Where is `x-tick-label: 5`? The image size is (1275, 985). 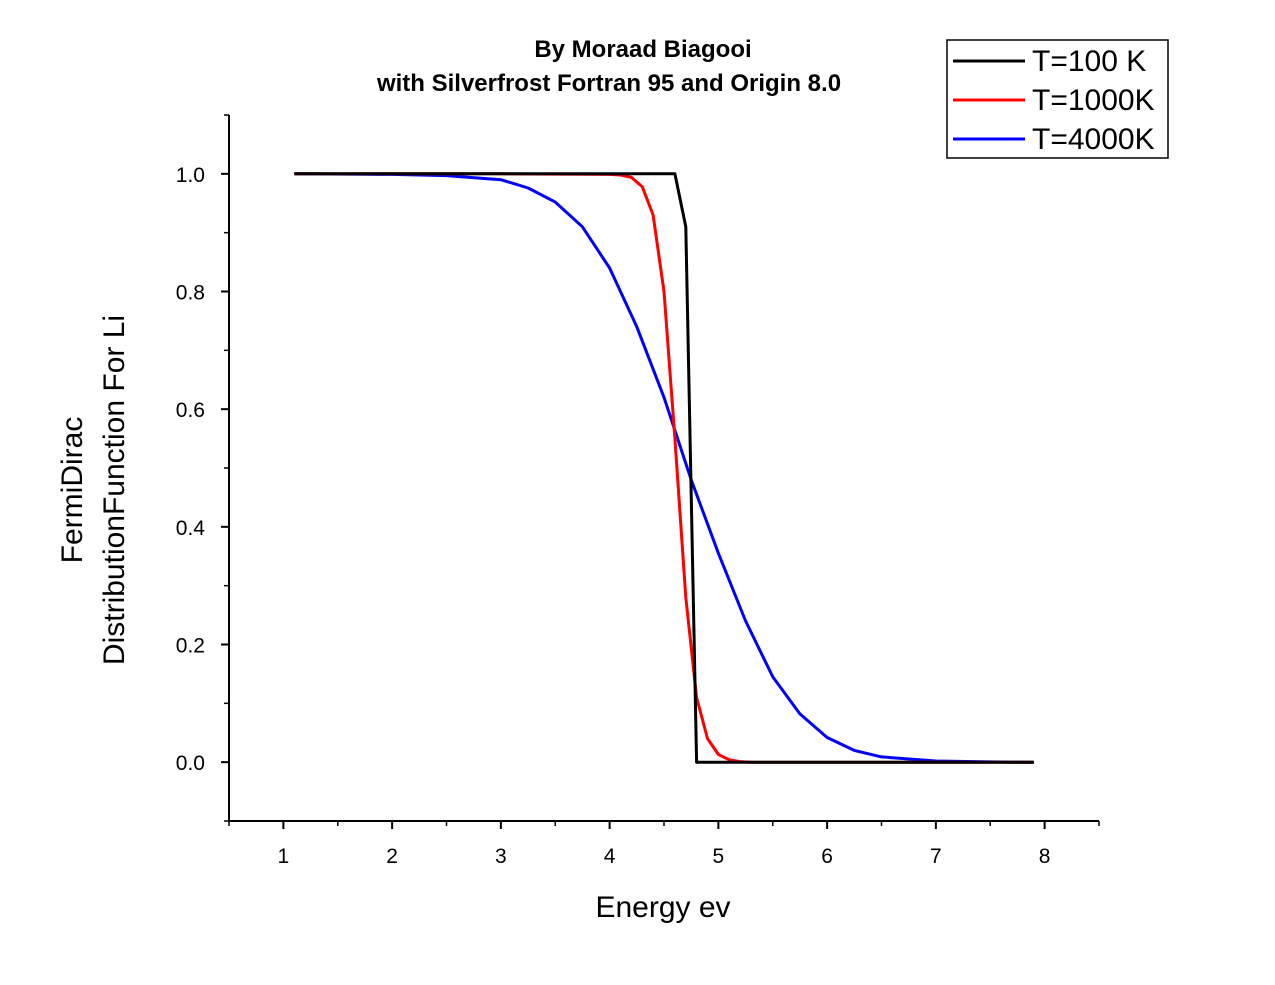
x-tick-label: 5 is located at coordinates (719, 856).